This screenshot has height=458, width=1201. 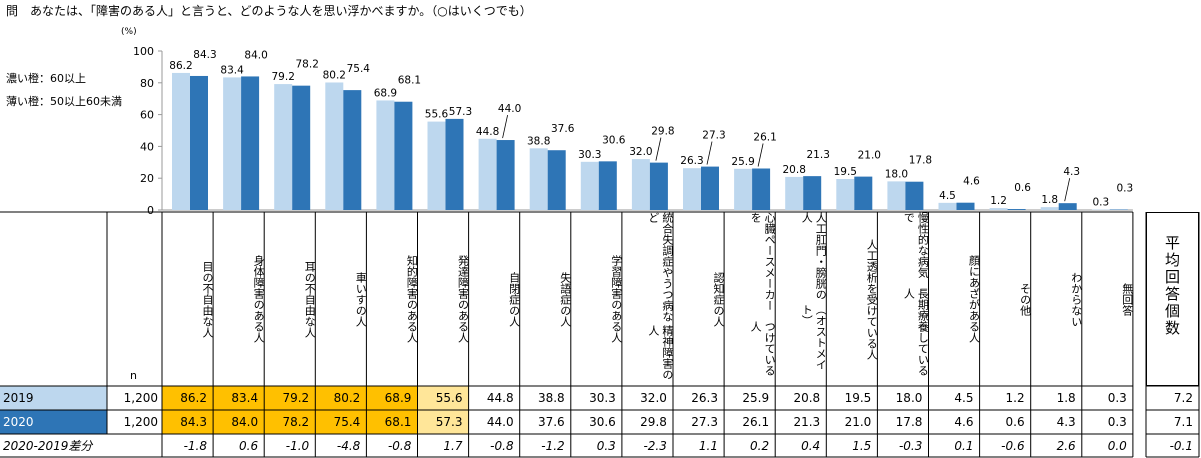 I want to click on table-cell: -0.3, so click(x=910, y=446).